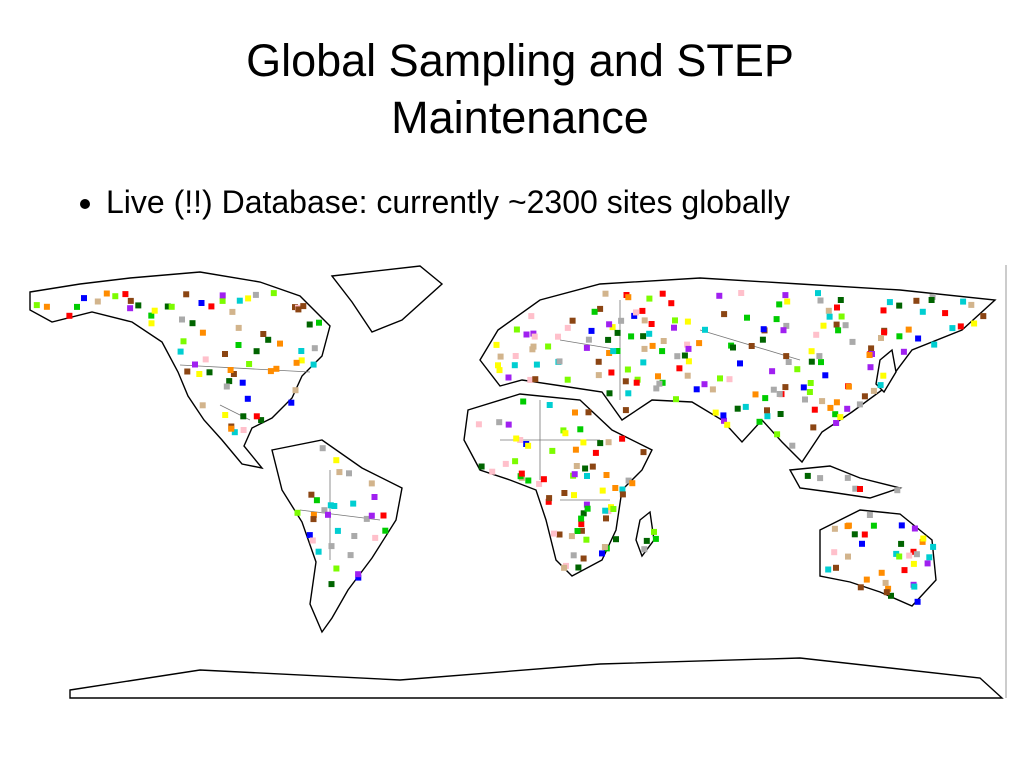  I want to click on antarctica, so click(536, 678).